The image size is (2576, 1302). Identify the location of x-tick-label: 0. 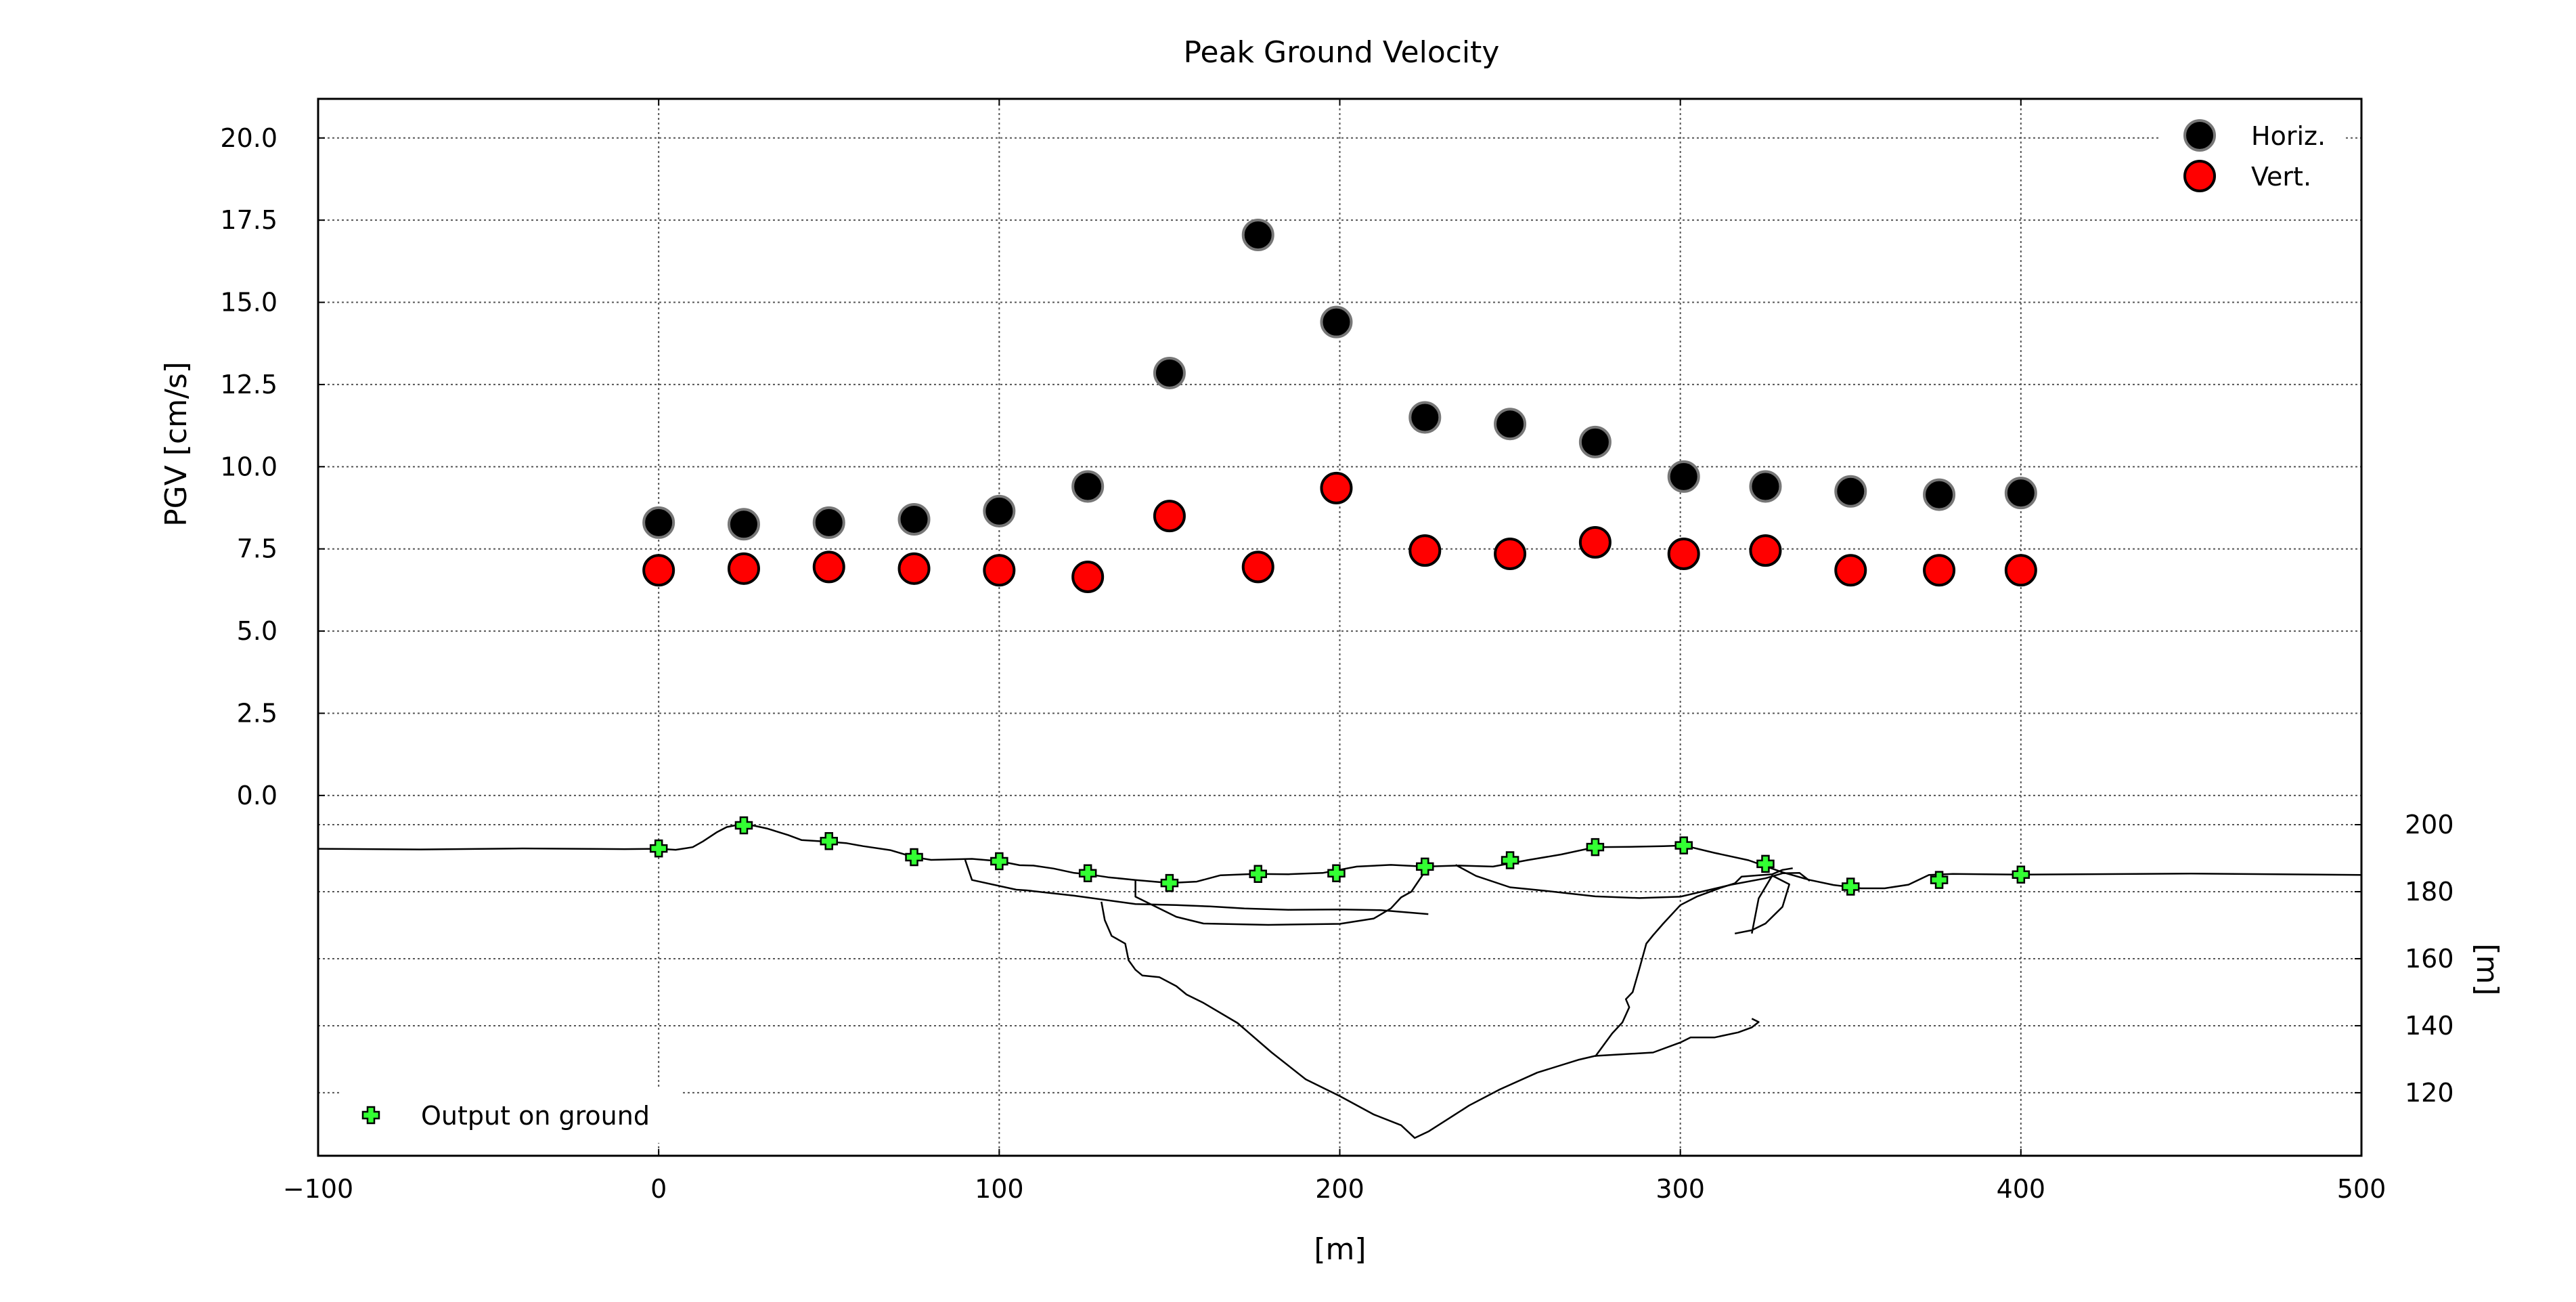
(658, 1189).